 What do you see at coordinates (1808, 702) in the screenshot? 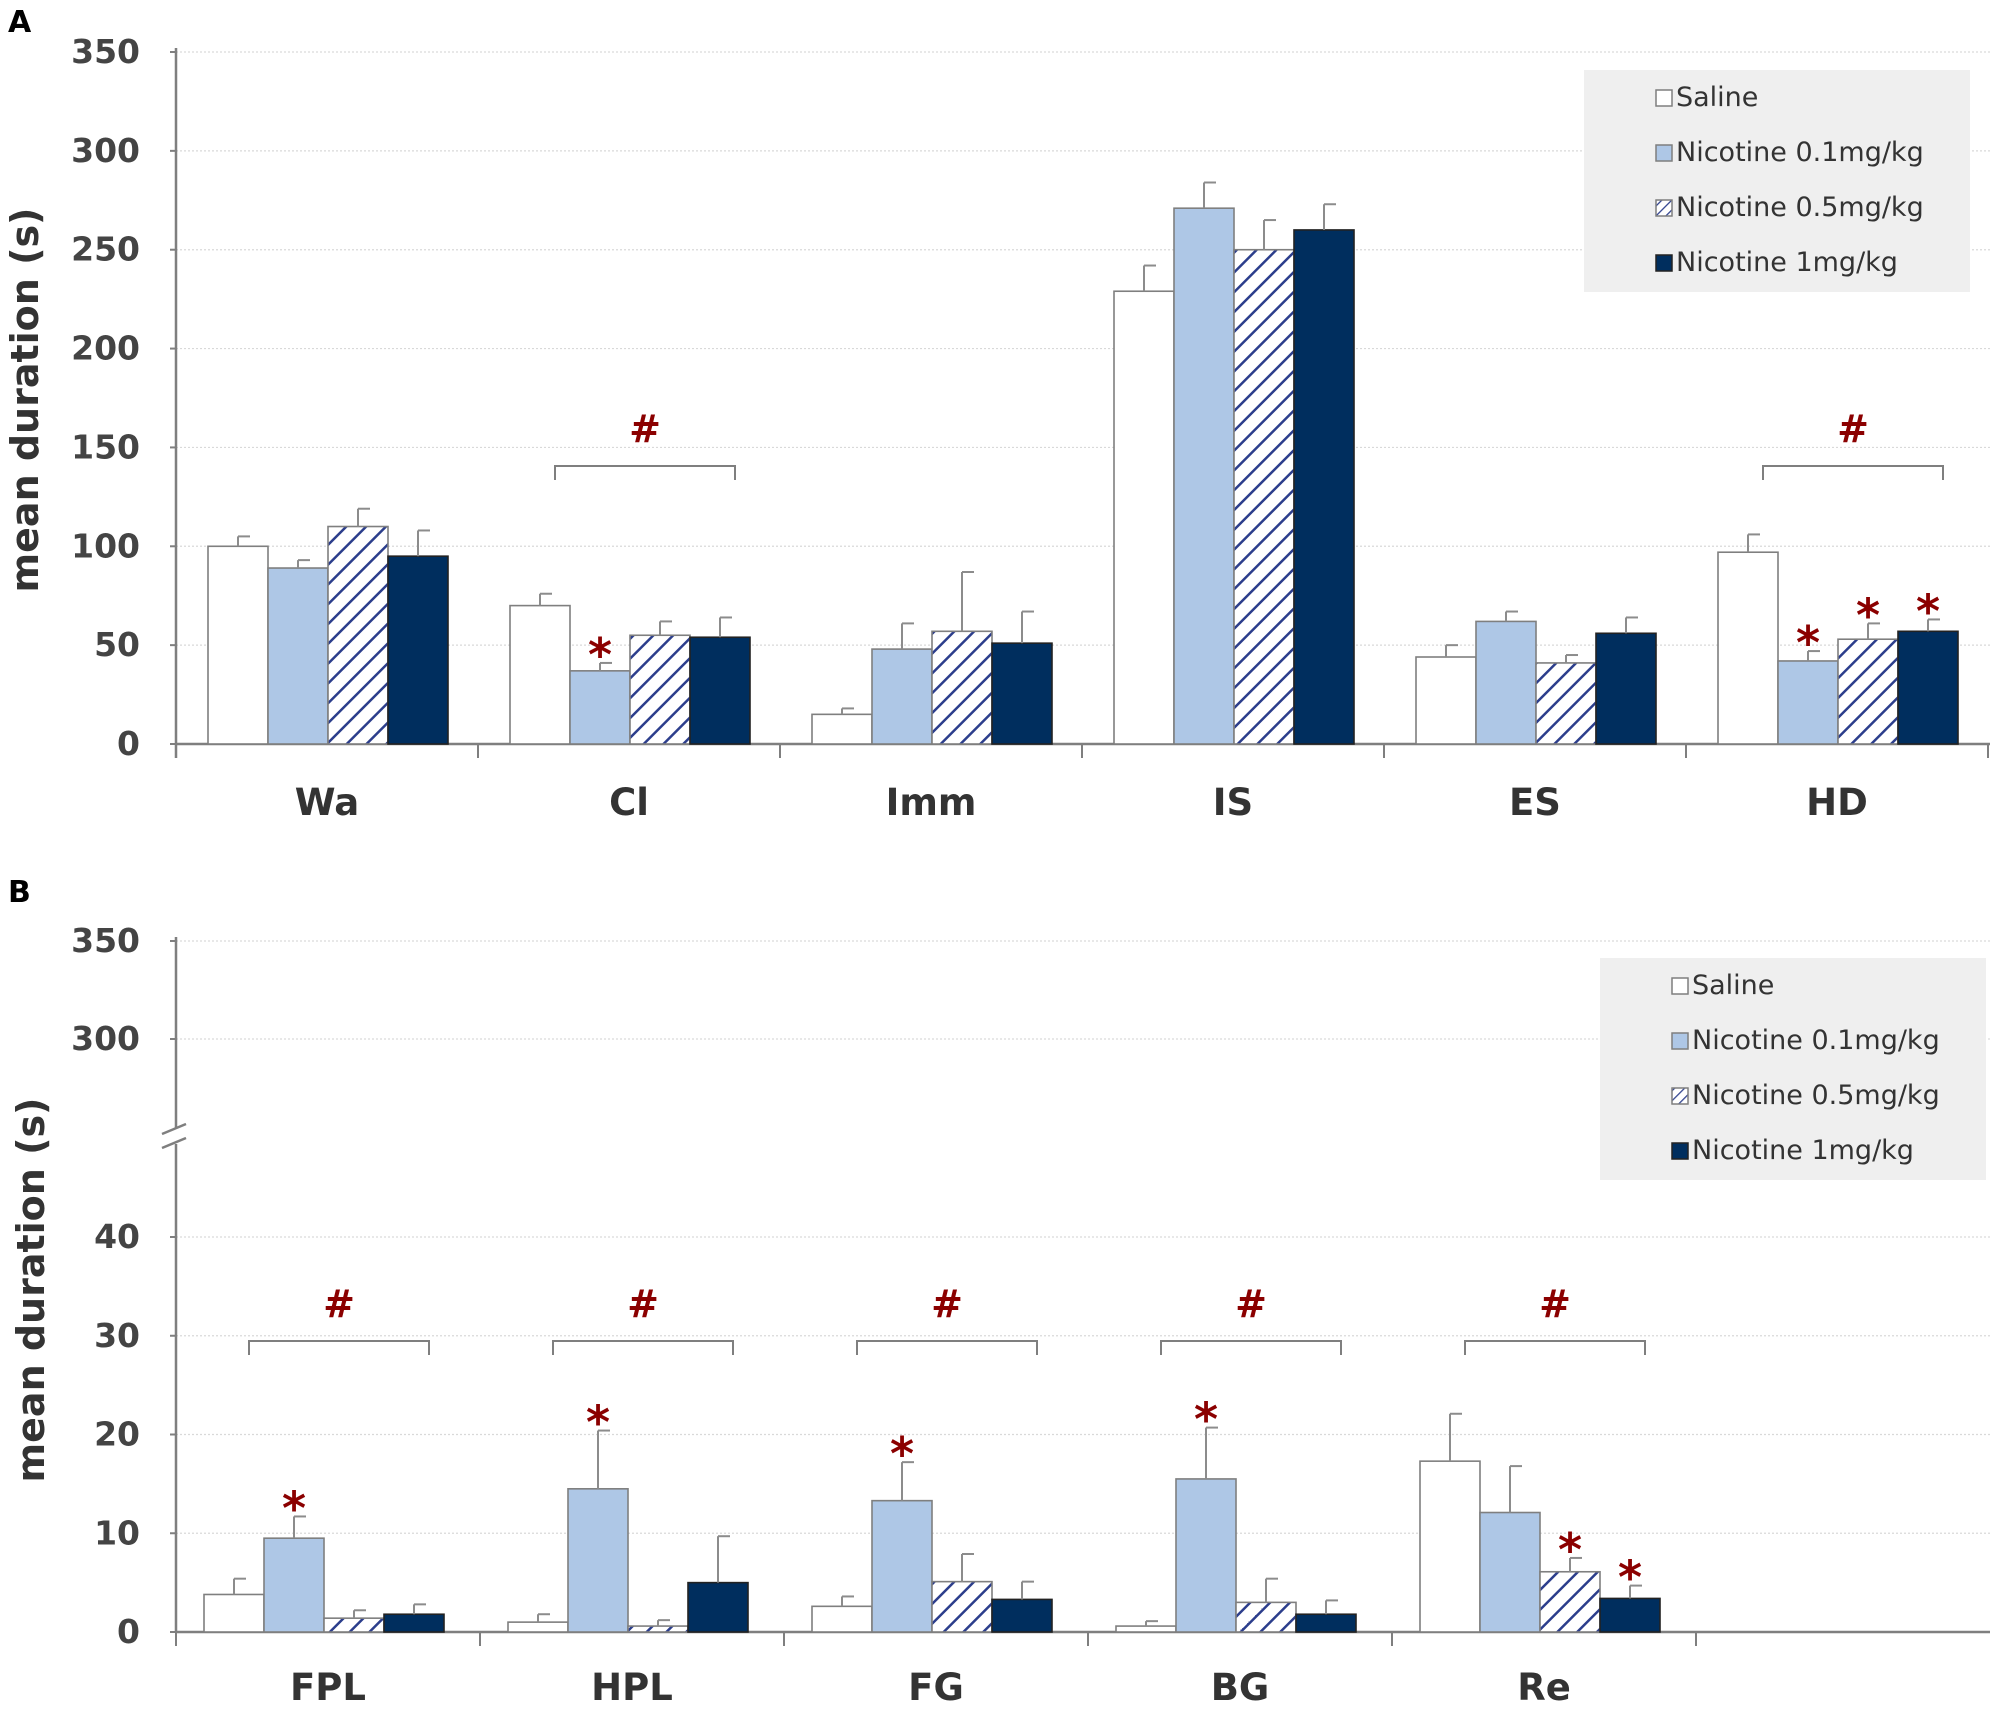
I see `bar-hd-nicotine-0-1mg-kg` at bounding box center [1808, 702].